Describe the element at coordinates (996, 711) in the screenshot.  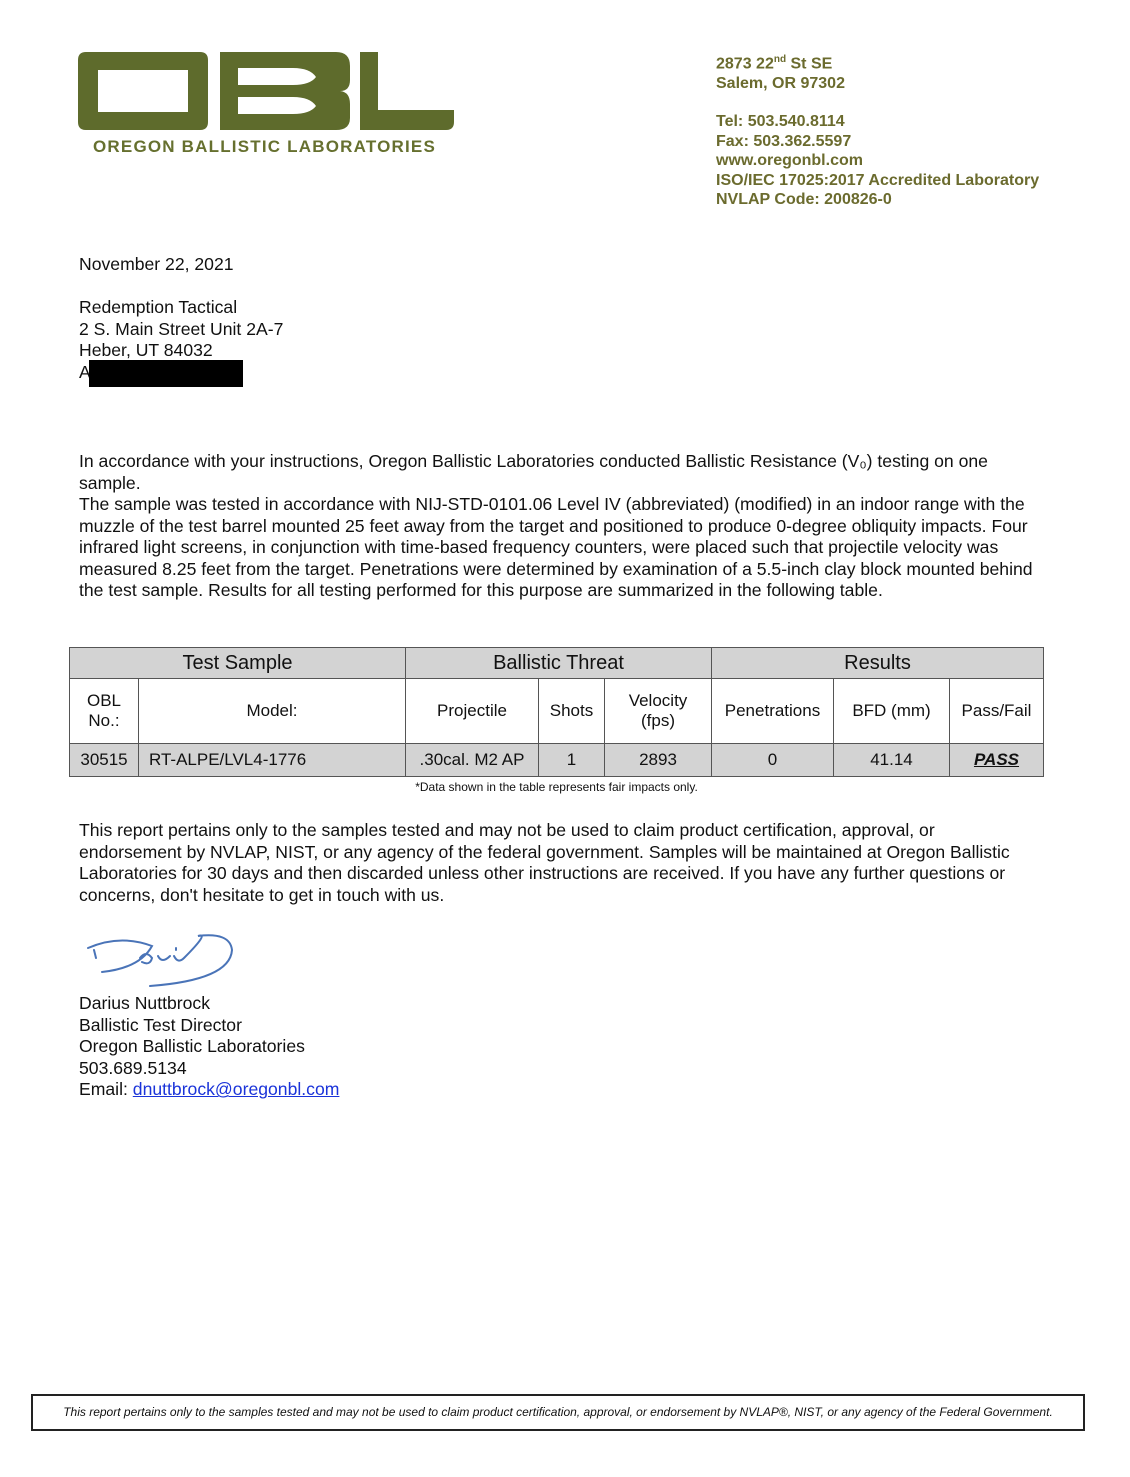
I see `column-header: Pass/Fail` at that location.